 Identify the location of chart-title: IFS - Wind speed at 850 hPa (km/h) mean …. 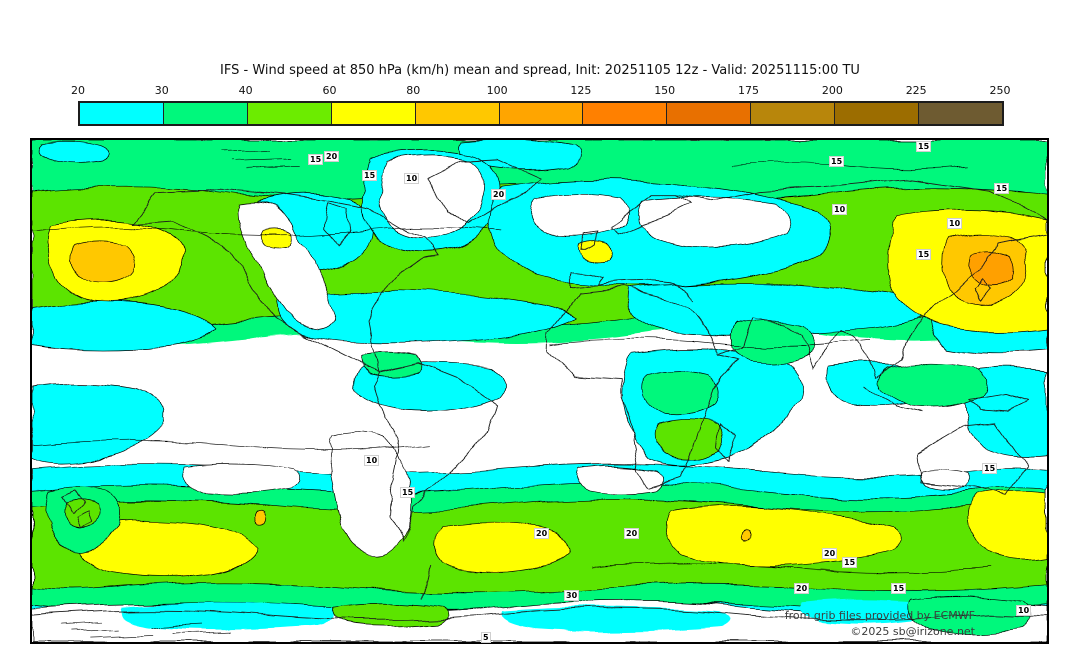
(540, 70).